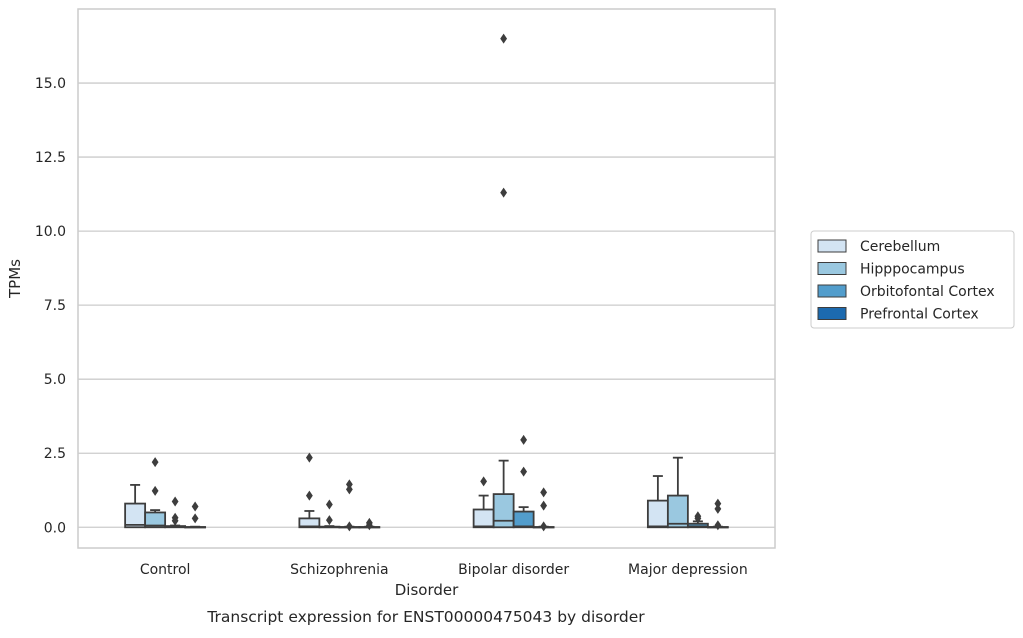 The width and height of the screenshot is (1023, 638). I want to click on y-axis-label: TPMs, so click(15, 279).